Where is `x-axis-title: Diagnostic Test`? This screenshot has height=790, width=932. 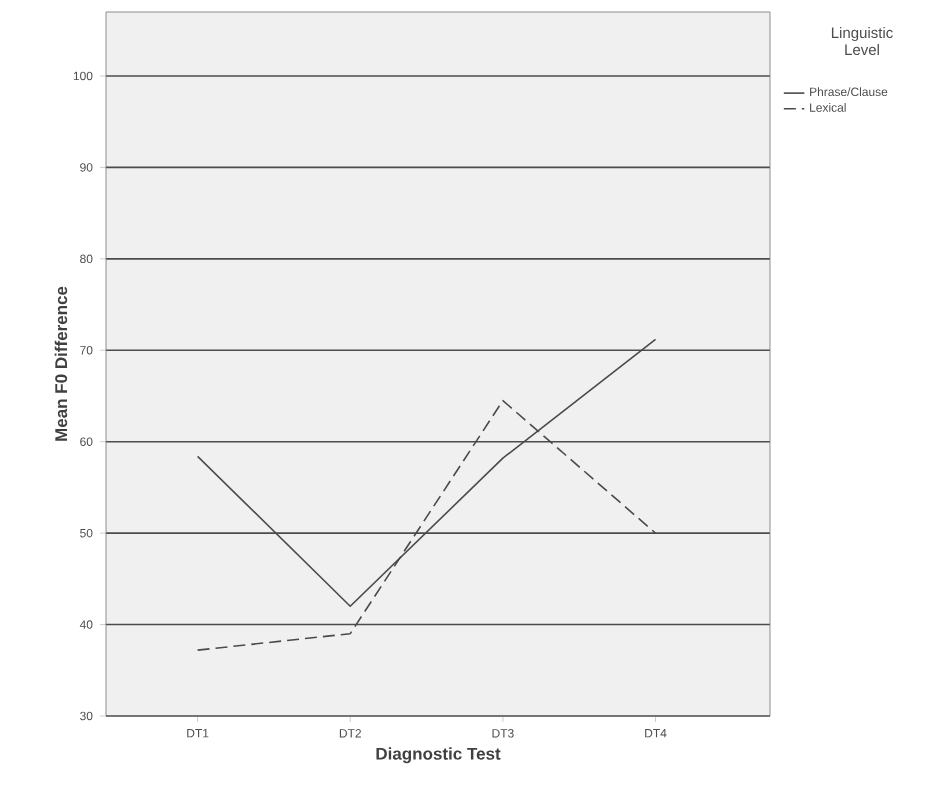
x-axis-title: Diagnostic Test is located at coordinates (438, 755).